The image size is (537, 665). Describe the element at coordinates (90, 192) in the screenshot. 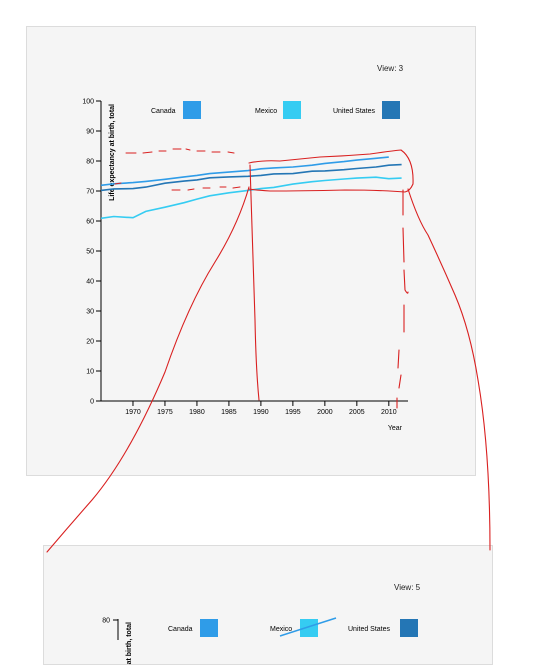

I see `y-tick-label: 70` at that location.